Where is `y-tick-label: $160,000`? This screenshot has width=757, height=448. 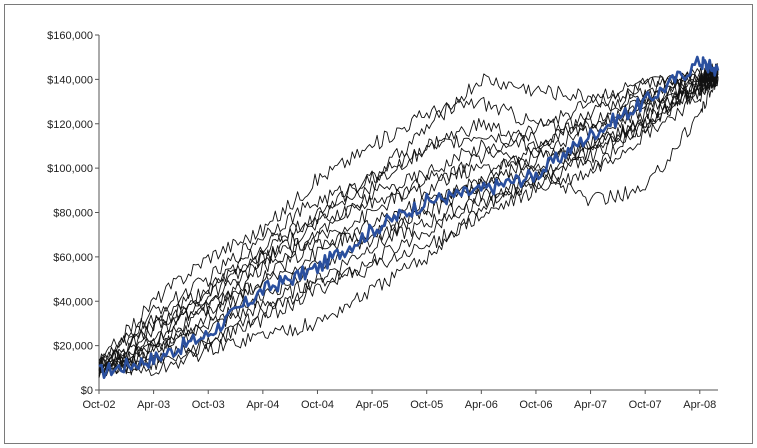
y-tick-label: $160,000 is located at coordinates (70, 36).